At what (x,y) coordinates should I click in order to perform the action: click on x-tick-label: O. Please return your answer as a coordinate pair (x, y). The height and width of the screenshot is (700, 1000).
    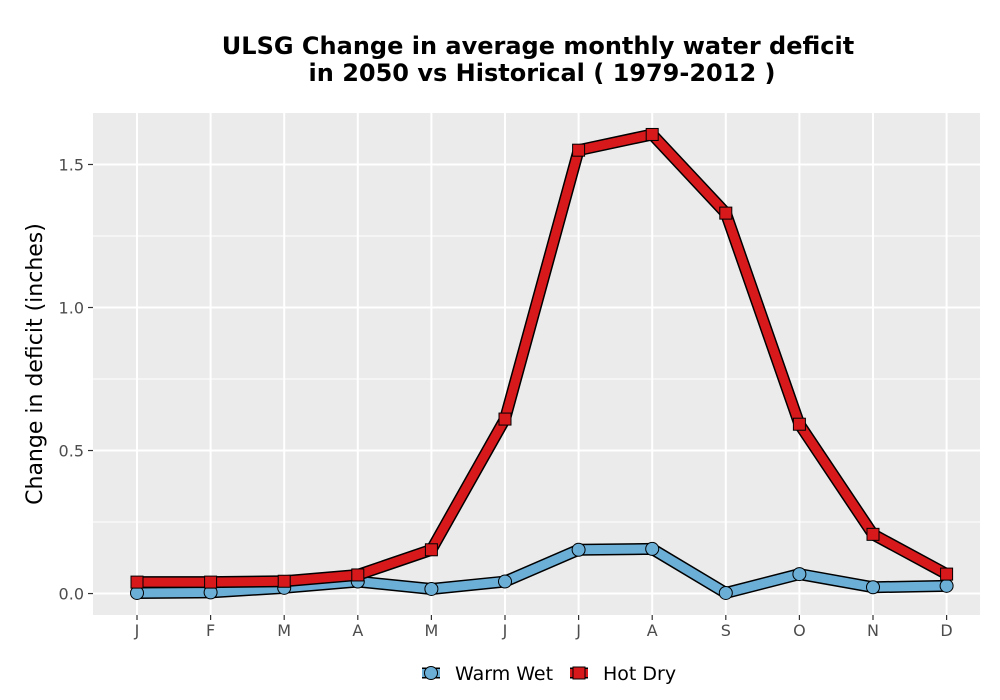
    Looking at the image, I should click on (799, 630).